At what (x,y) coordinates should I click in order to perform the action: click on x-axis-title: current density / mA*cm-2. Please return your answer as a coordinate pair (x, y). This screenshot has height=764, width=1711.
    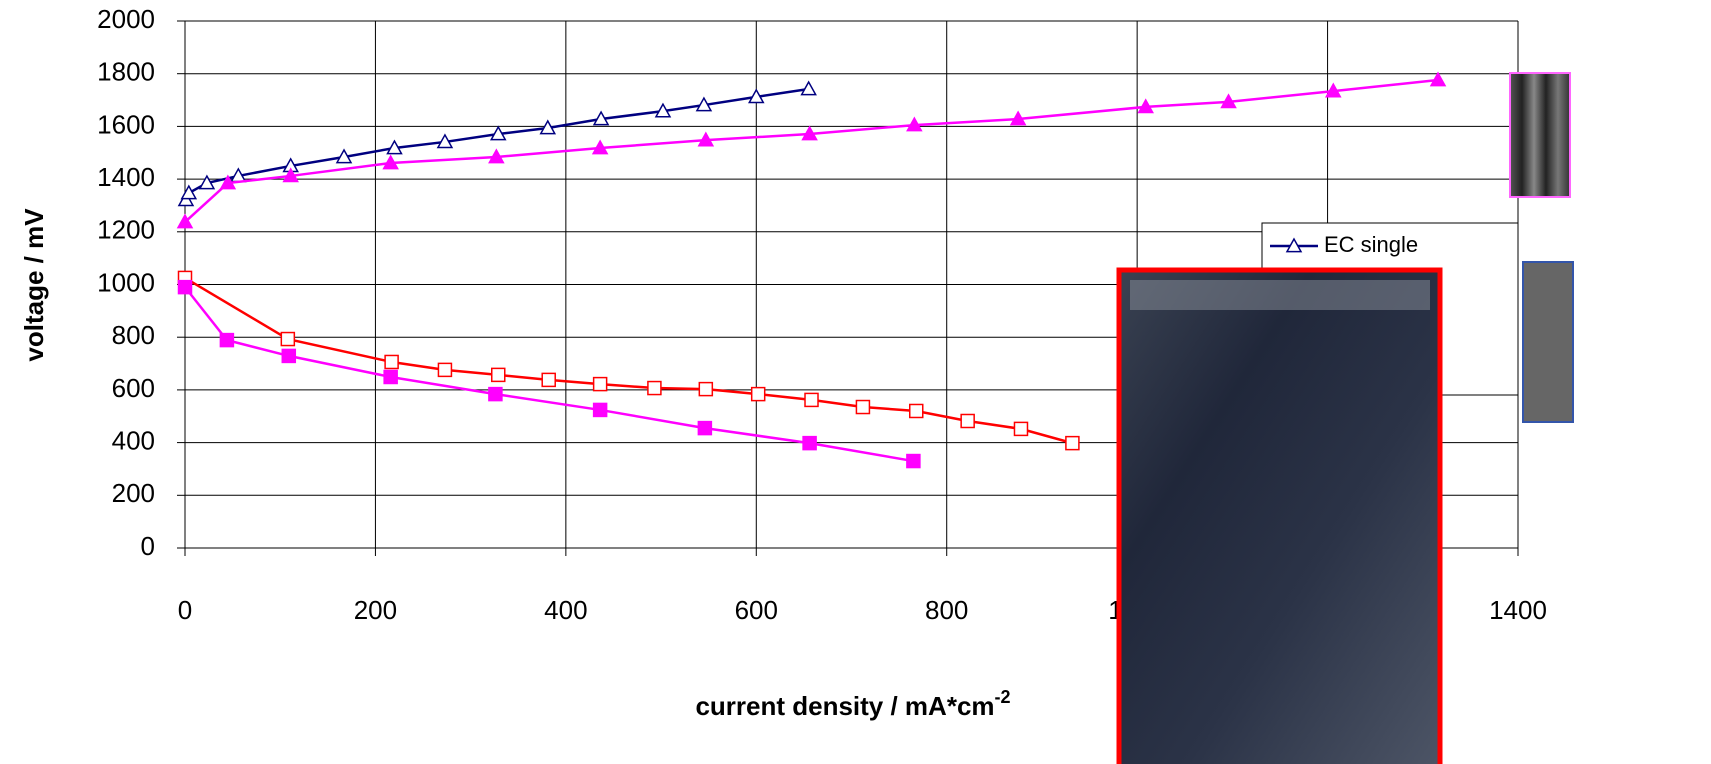
    Looking at the image, I should click on (852, 704).